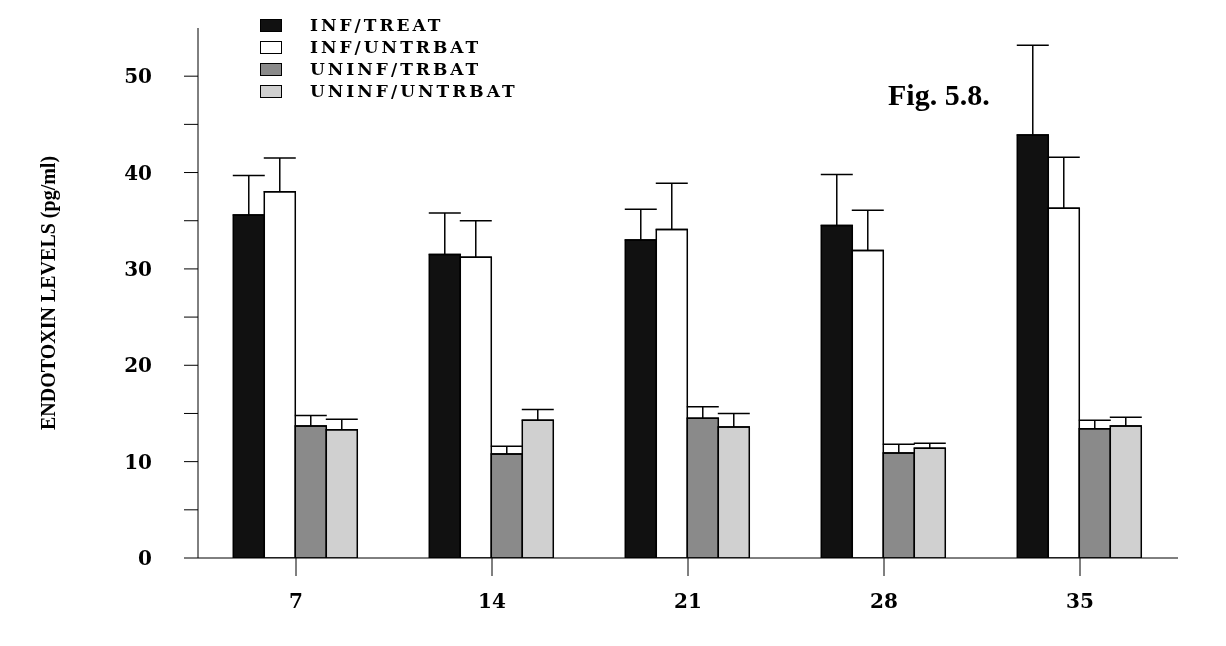 This screenshot has height=646, width=1226. Describe the element at coordinates (396, 69) in the screenshot. I see `legend-label: UNINF/TRBAT` at that location.